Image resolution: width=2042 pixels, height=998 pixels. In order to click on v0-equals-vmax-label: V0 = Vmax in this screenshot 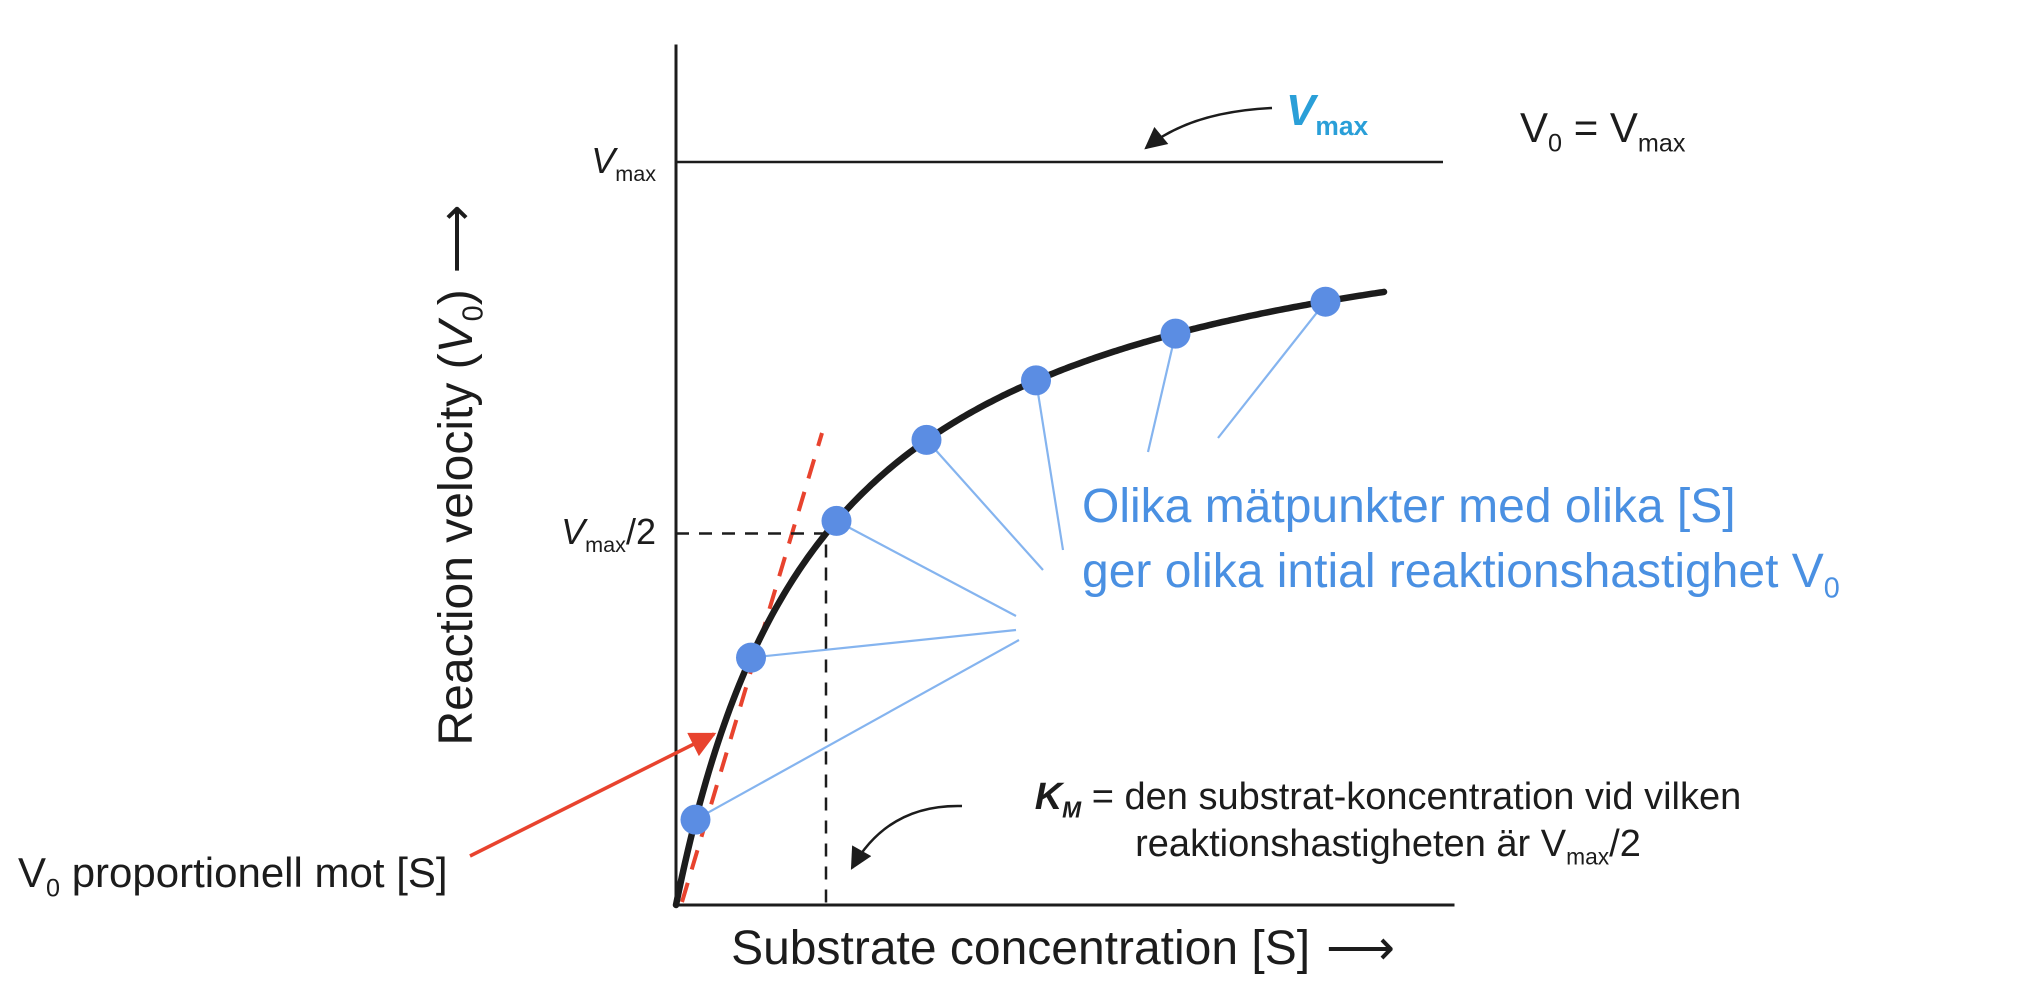, I will do `click(1603, 131)`.